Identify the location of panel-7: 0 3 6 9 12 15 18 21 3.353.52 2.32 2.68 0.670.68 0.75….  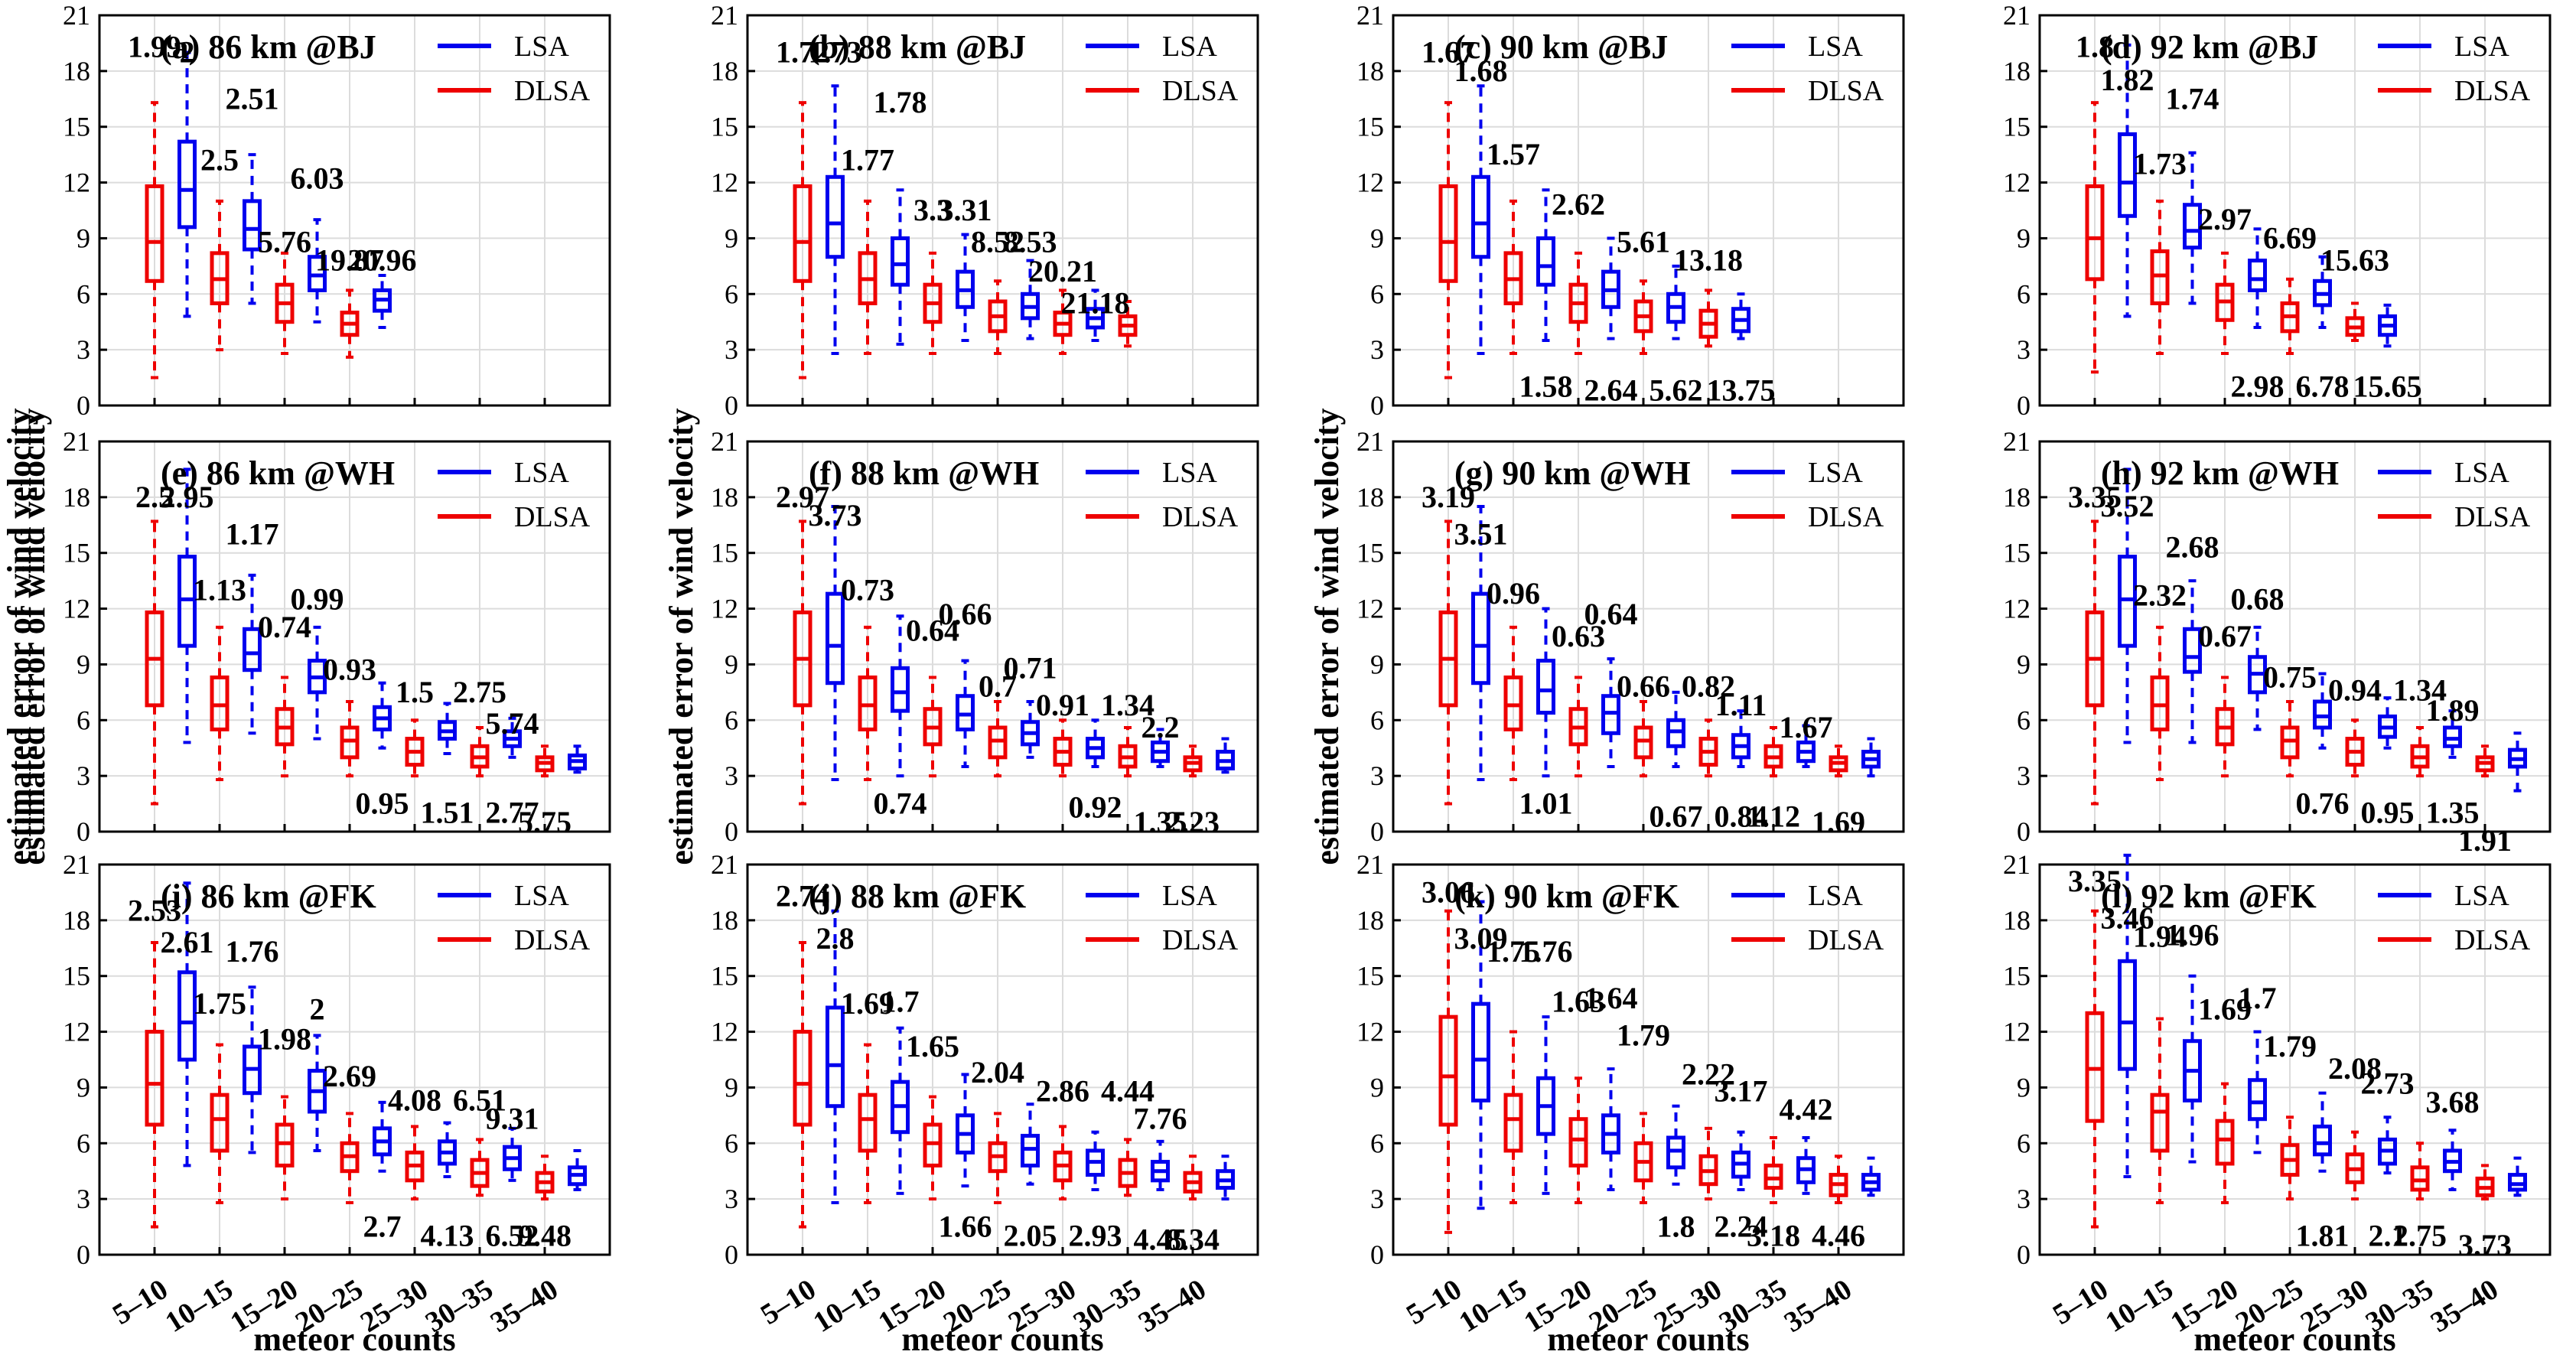
(2278, 642).